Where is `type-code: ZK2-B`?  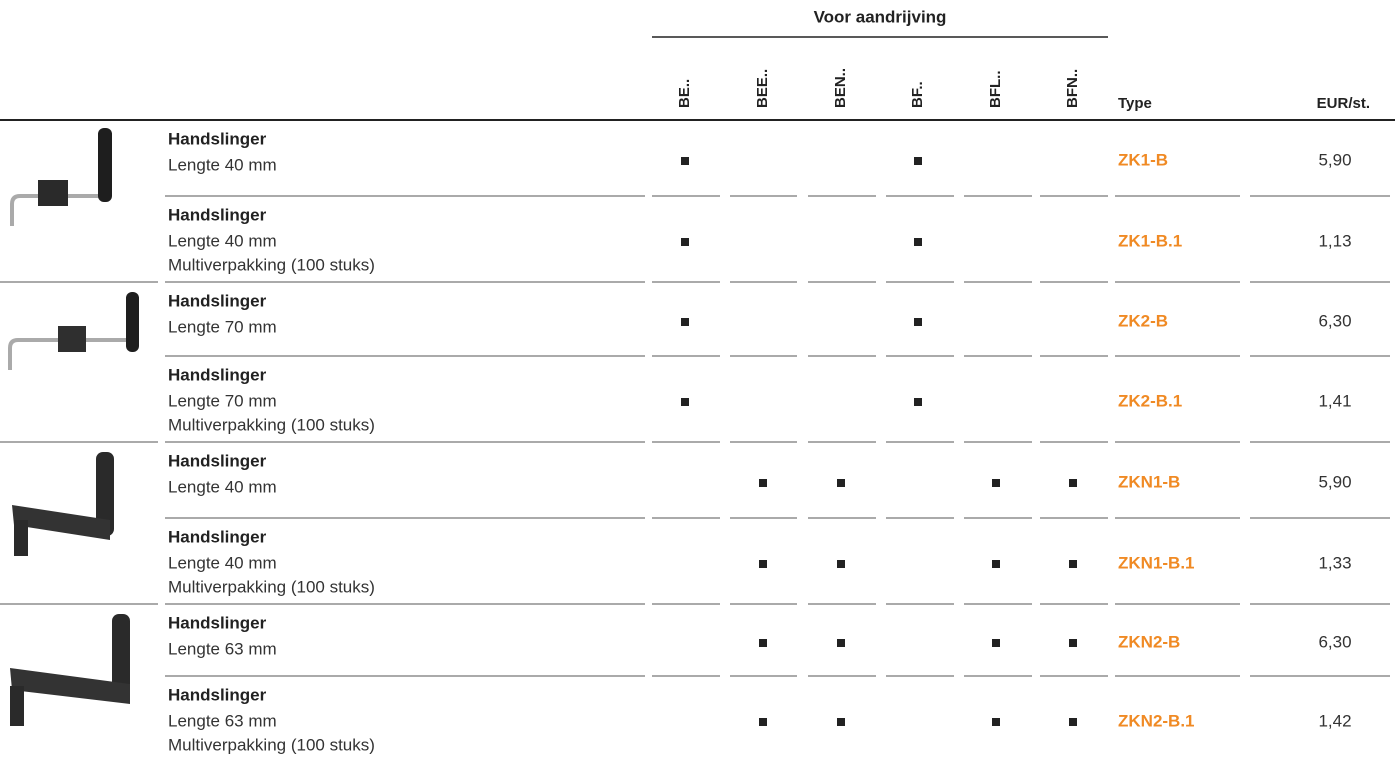
type-code: ZK2-B is located at coordinates (1143, 320).